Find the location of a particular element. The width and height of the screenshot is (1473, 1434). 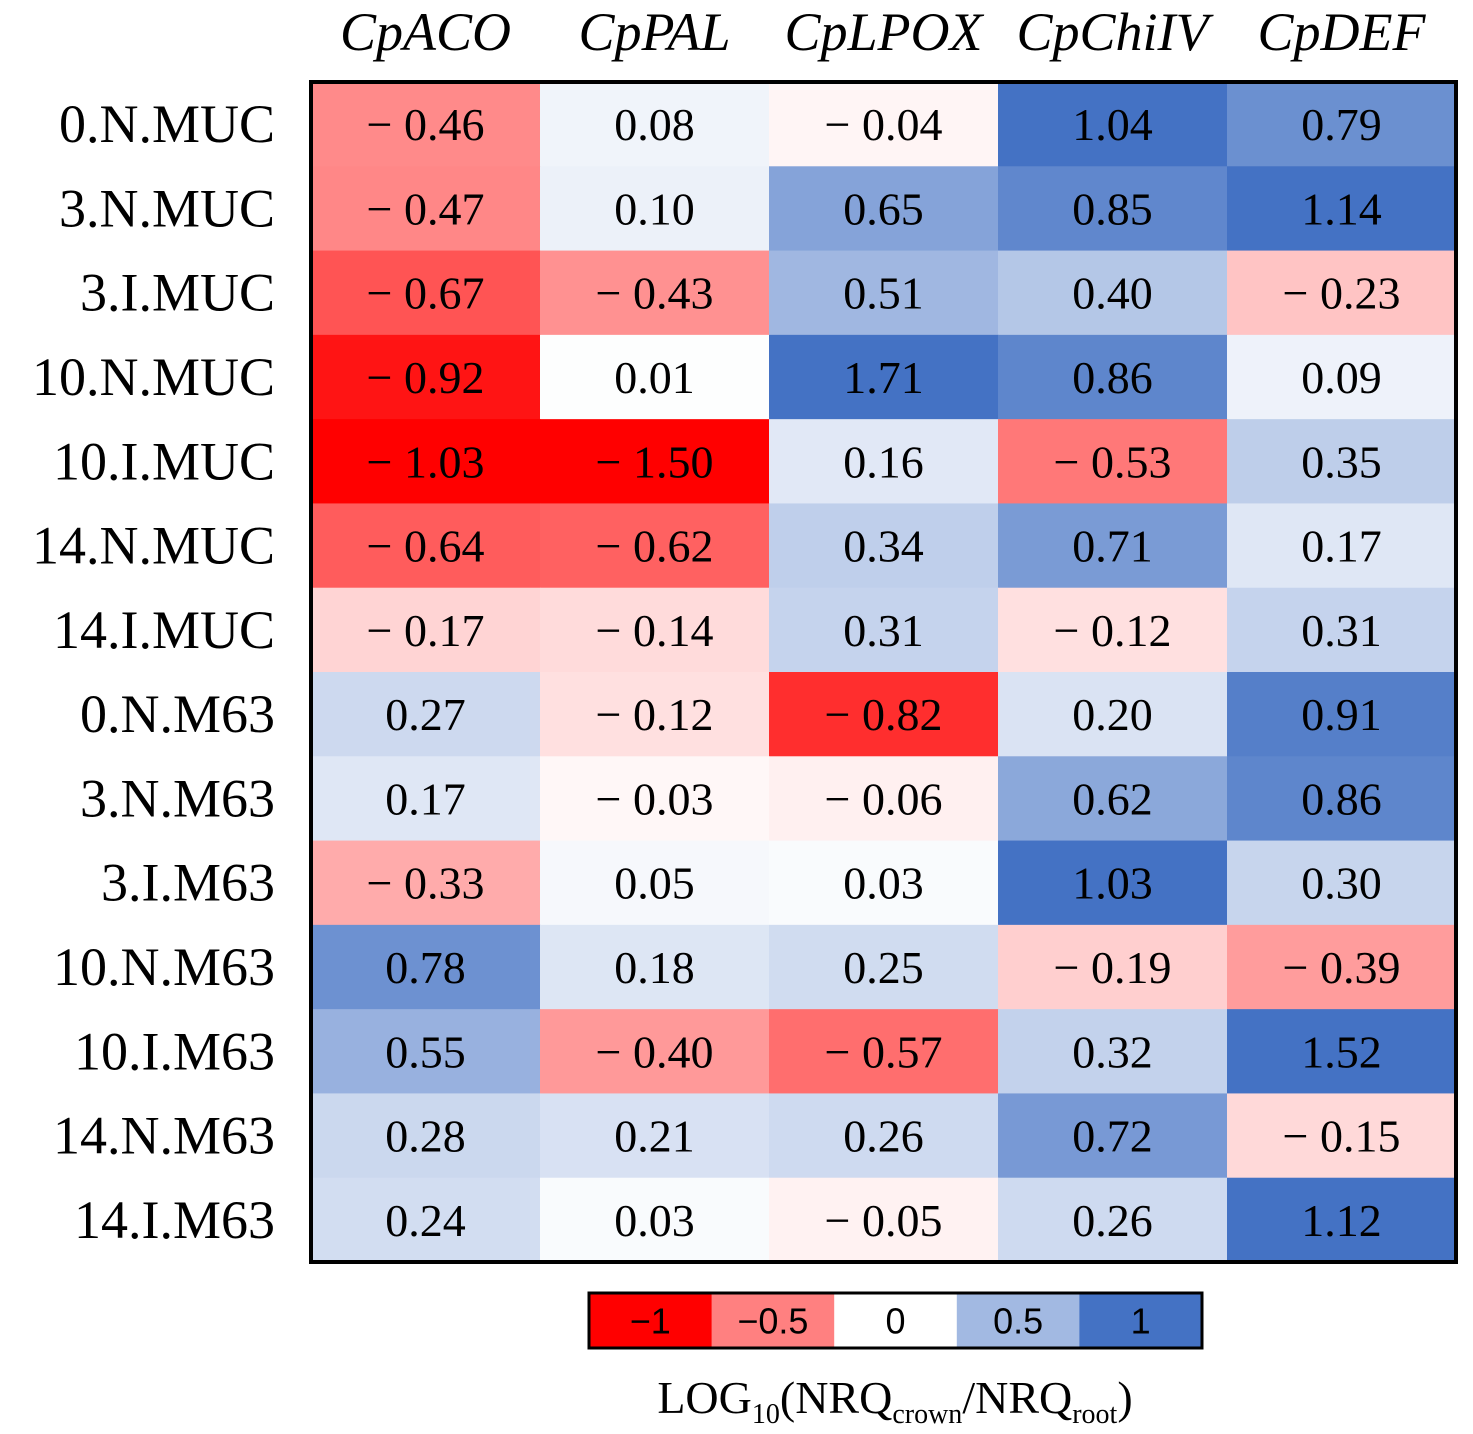

cell-value-label: 1.03 is located at coordinates (1112, 883).